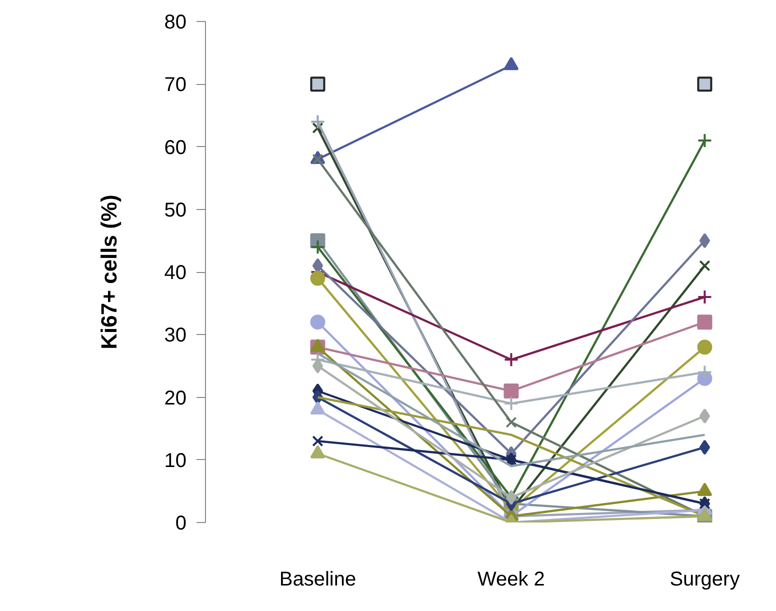 This screenshot has width=776, height=611. Describe the element at coordinates (511, 579) in the screenshot. I see `x-tick-label: Week 2` at that location.